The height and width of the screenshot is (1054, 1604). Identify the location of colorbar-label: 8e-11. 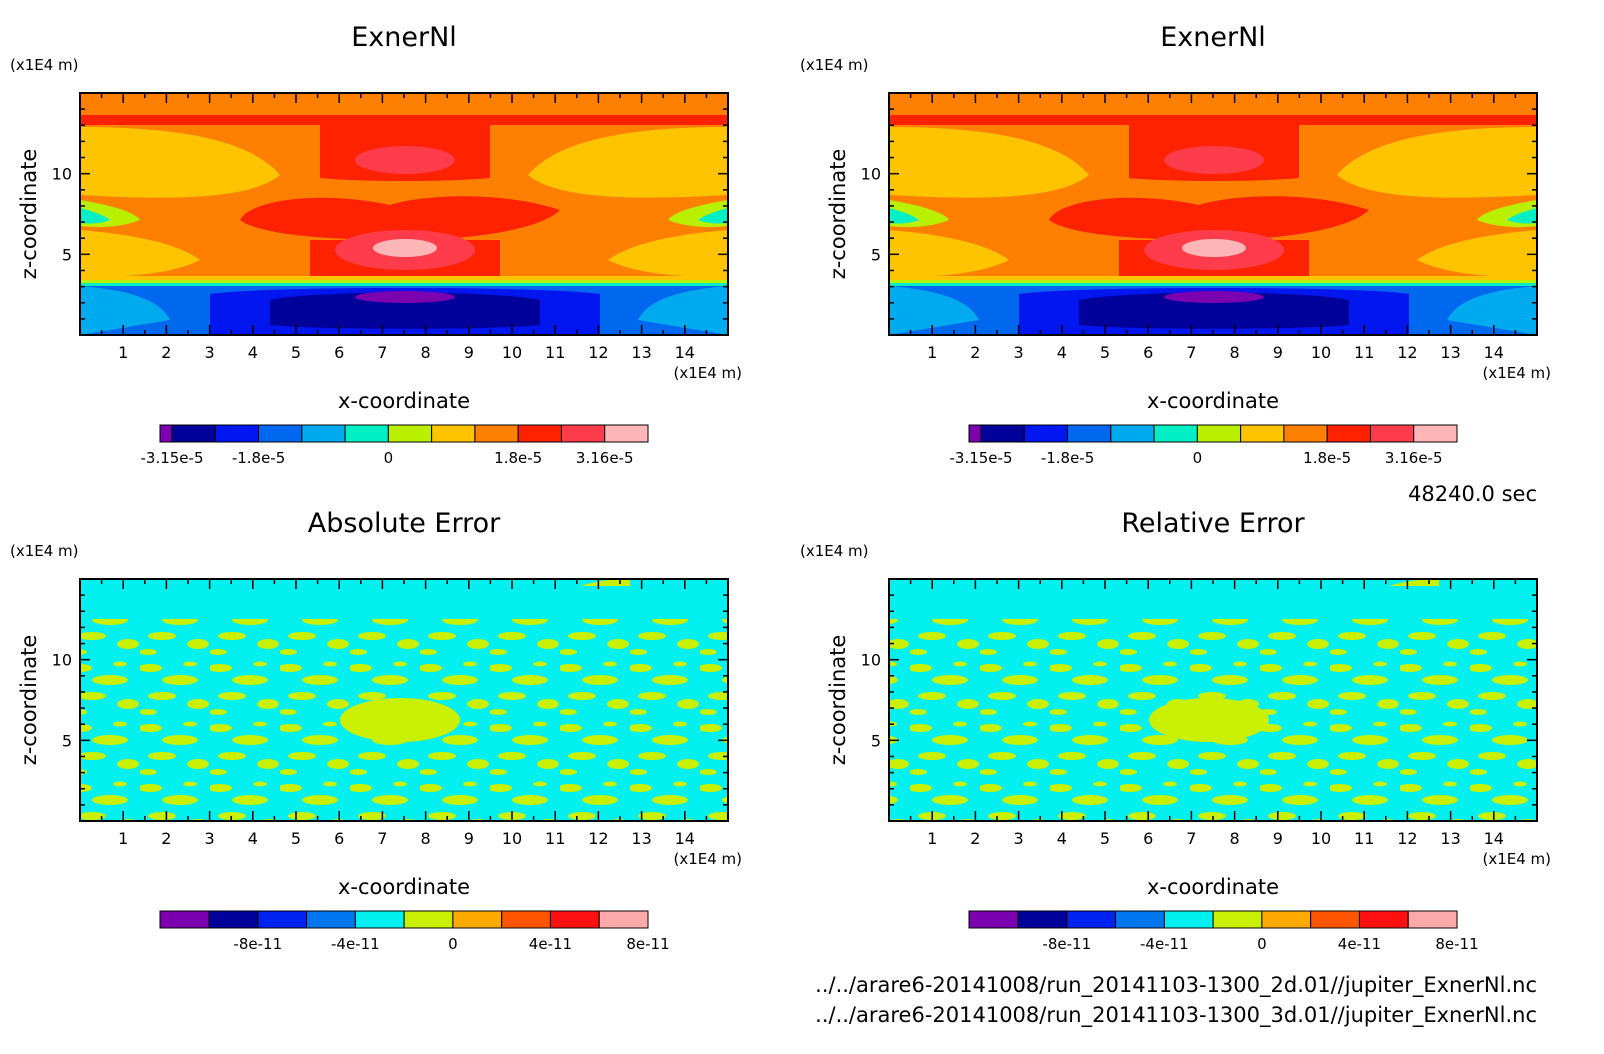
(1456, 944).